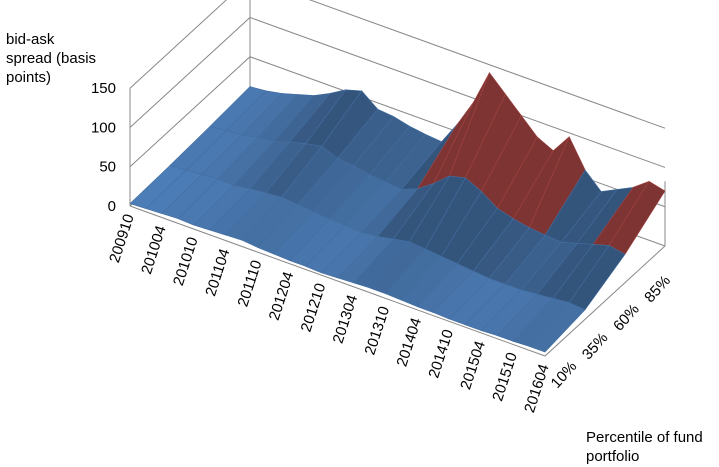 Image resolution: width=719 pixels, height=467 pixels. What do you see at coordinates (441, 353) in the screenshot?
I see `x-tick-label: 201410` at bounding box center [441, 353].